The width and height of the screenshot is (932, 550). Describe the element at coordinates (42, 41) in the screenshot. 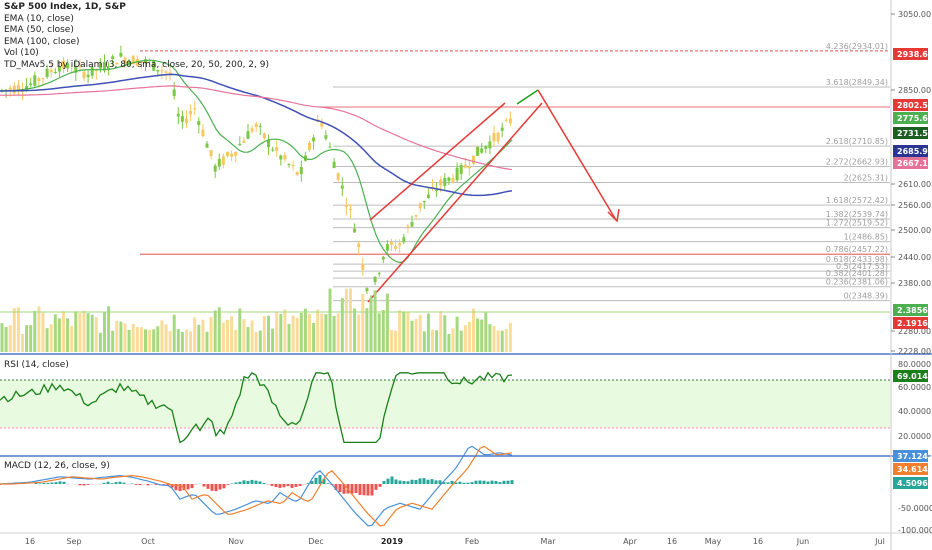

I see `legend-ema100: EMA (100, close)` at that location.